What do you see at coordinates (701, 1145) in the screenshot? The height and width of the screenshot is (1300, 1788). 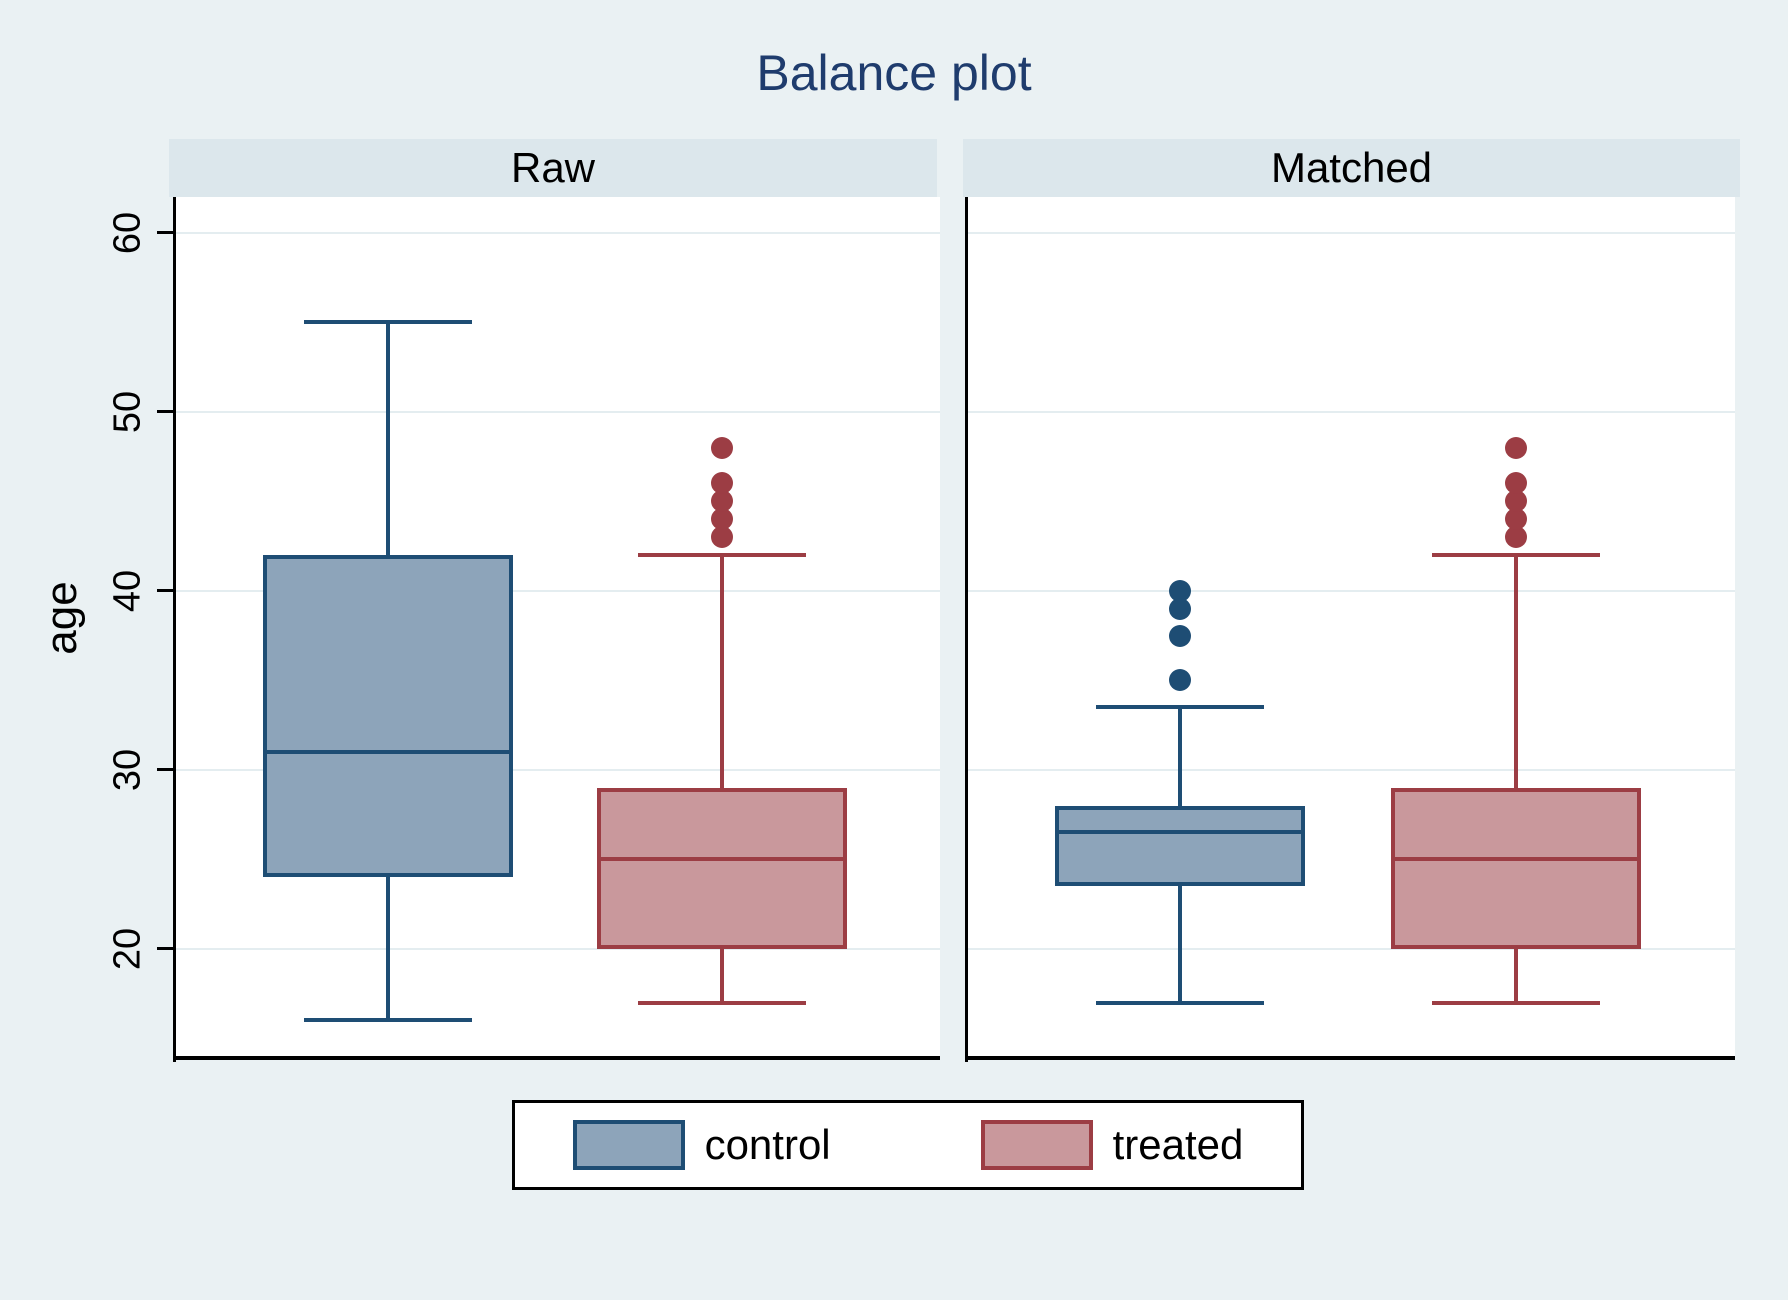 I see `legend-item-control: control` at bounding box center [701, 1145].